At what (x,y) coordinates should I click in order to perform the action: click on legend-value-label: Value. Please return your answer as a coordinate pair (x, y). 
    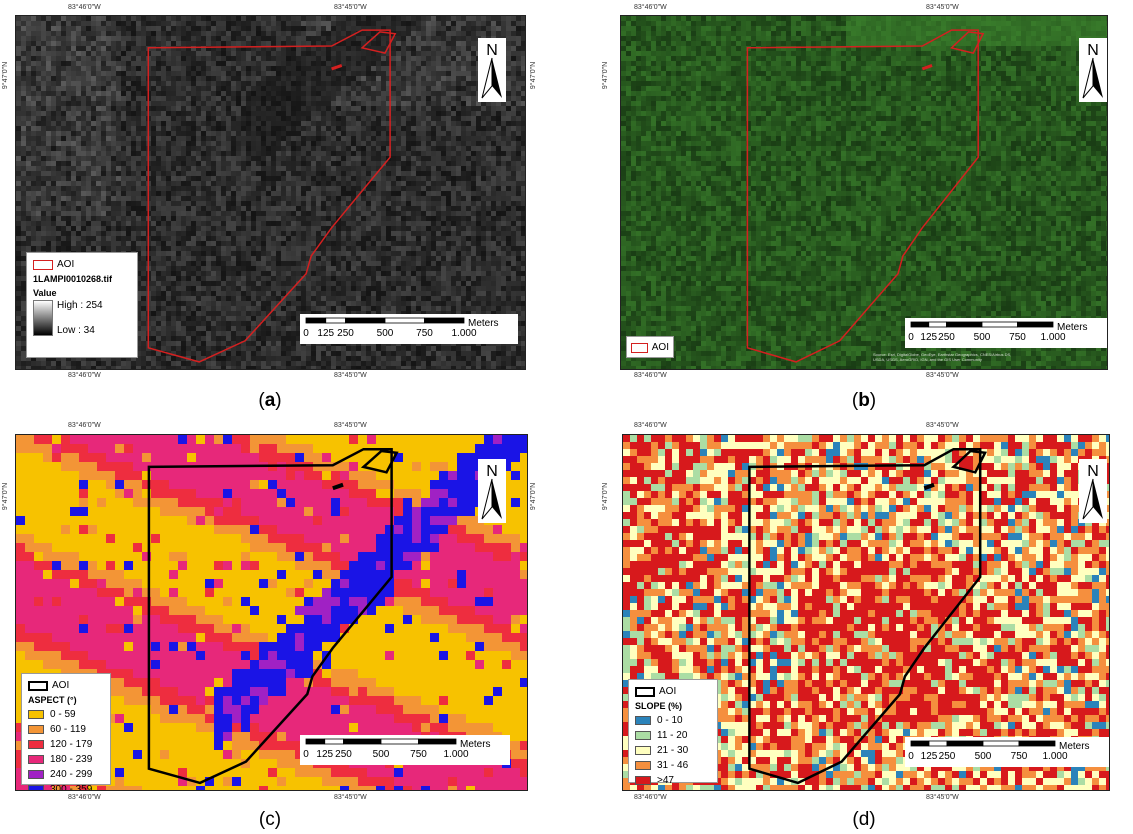
    Looking at the image, I should click on (82, 293).